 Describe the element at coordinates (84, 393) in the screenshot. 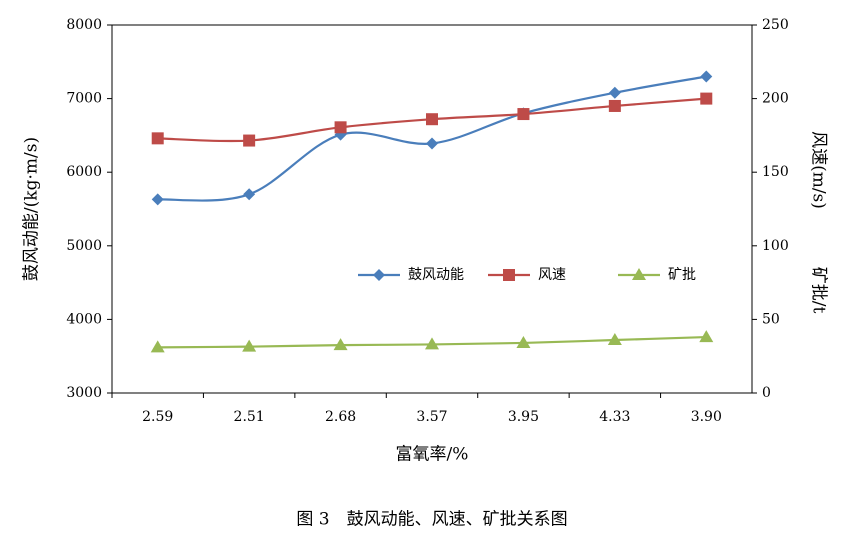

I see `y-tick-label: 3000` at that location.